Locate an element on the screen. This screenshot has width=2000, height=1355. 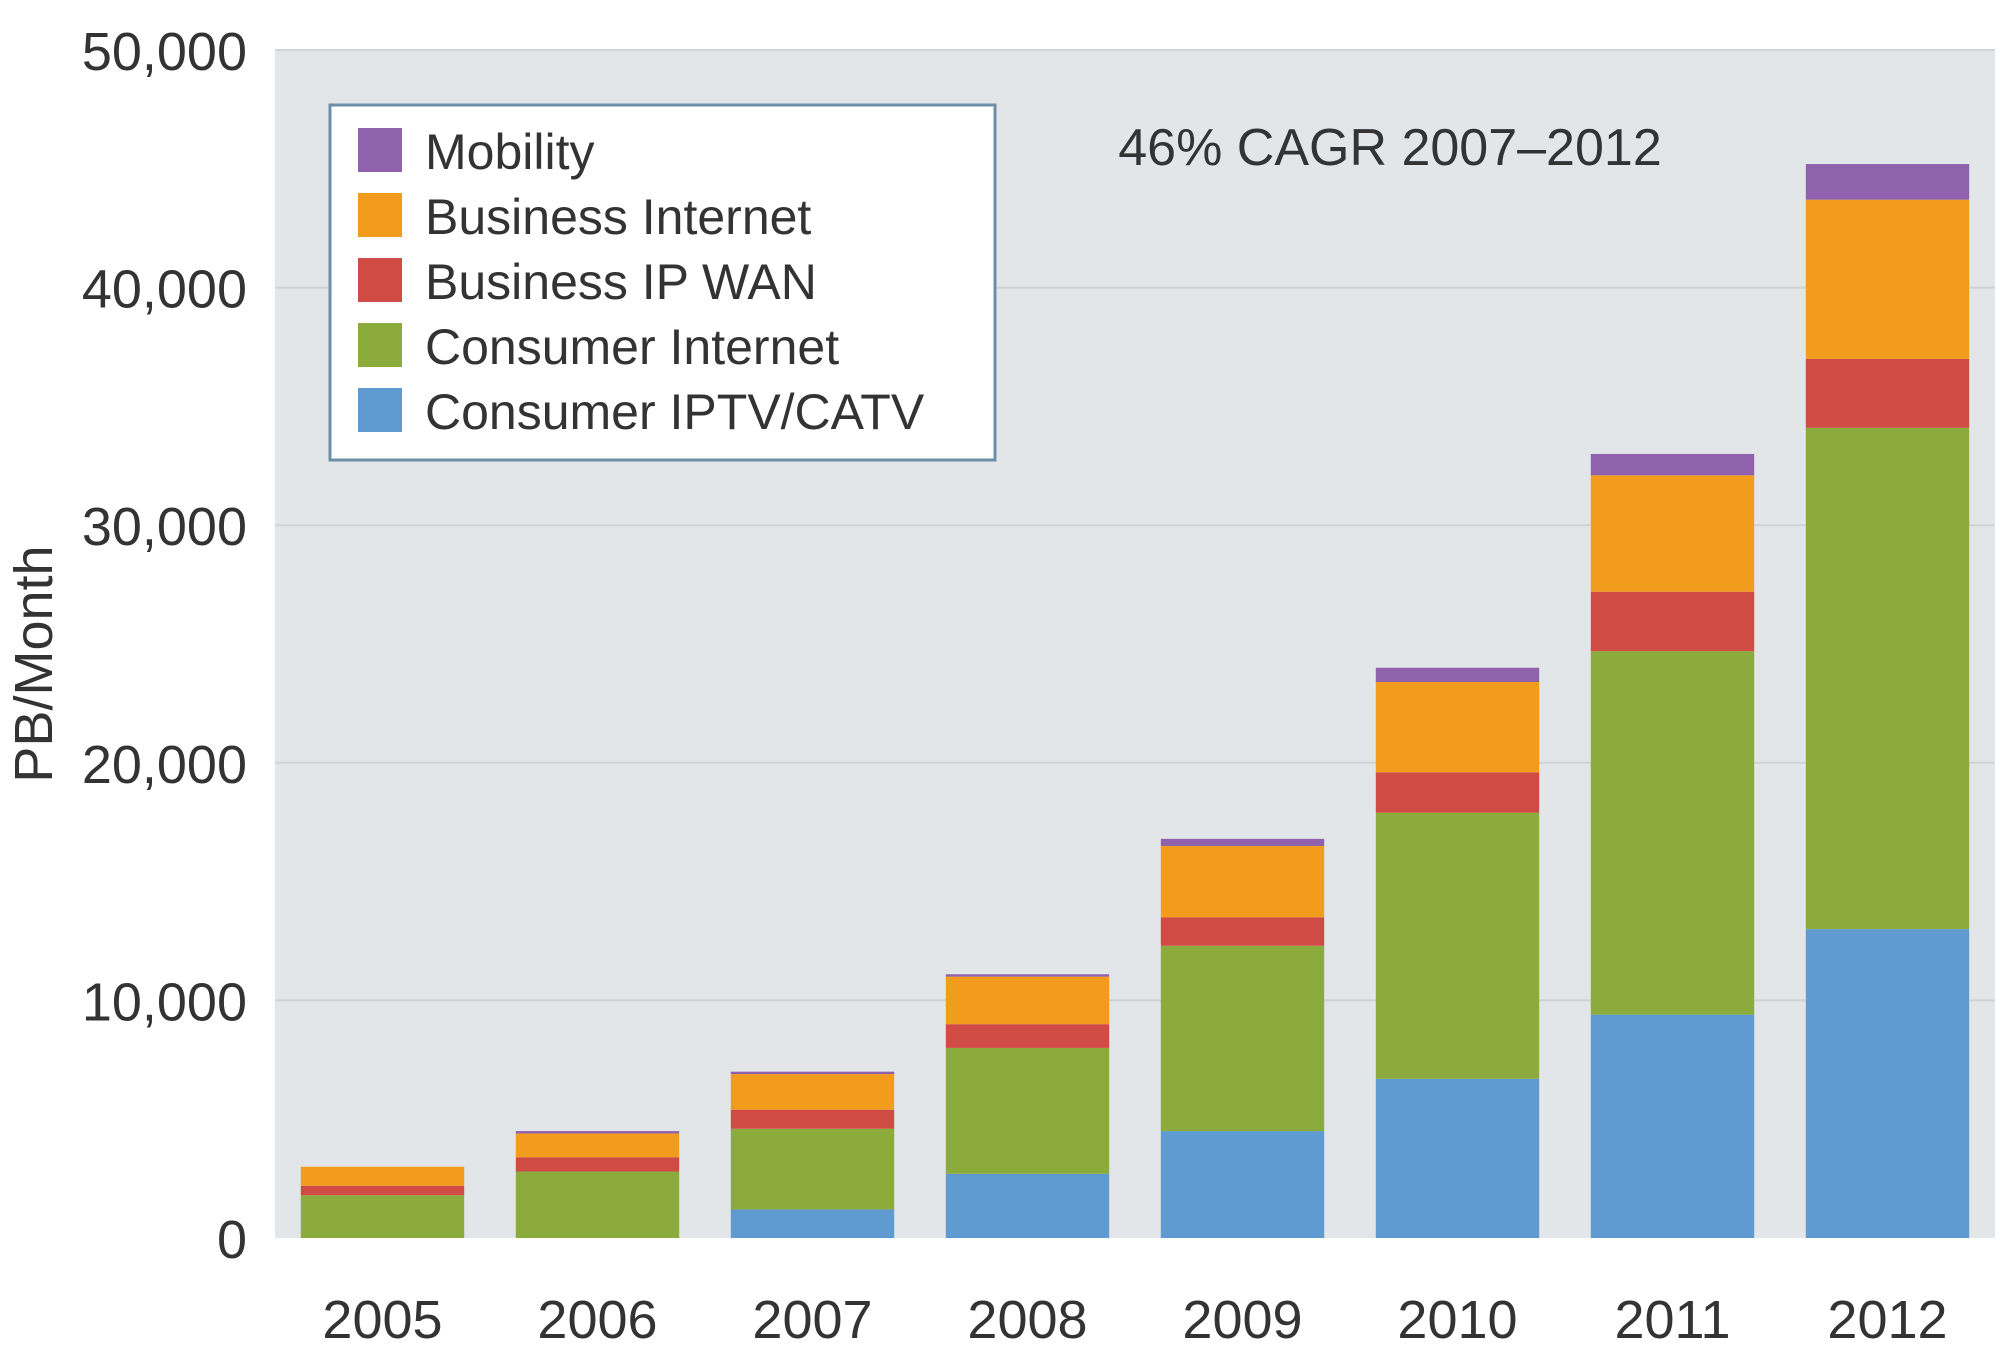
x-tick-label: 2007 is located at coordinates (812, 1320).